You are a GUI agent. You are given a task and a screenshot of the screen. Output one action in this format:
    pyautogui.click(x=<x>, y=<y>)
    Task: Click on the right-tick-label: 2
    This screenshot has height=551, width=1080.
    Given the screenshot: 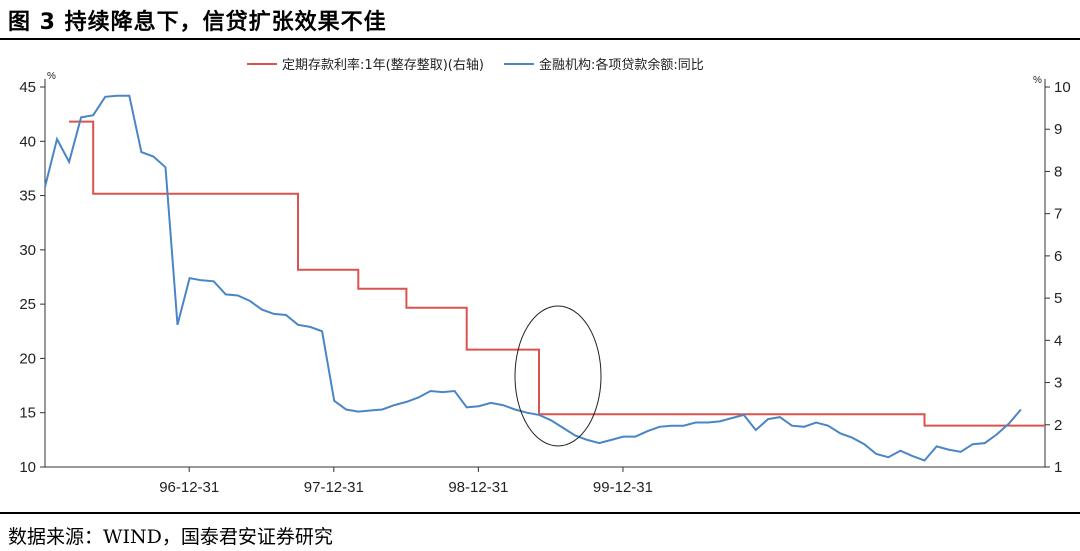 What is the action you would take?
    pyautogui.click(x=1058, y=425)
    